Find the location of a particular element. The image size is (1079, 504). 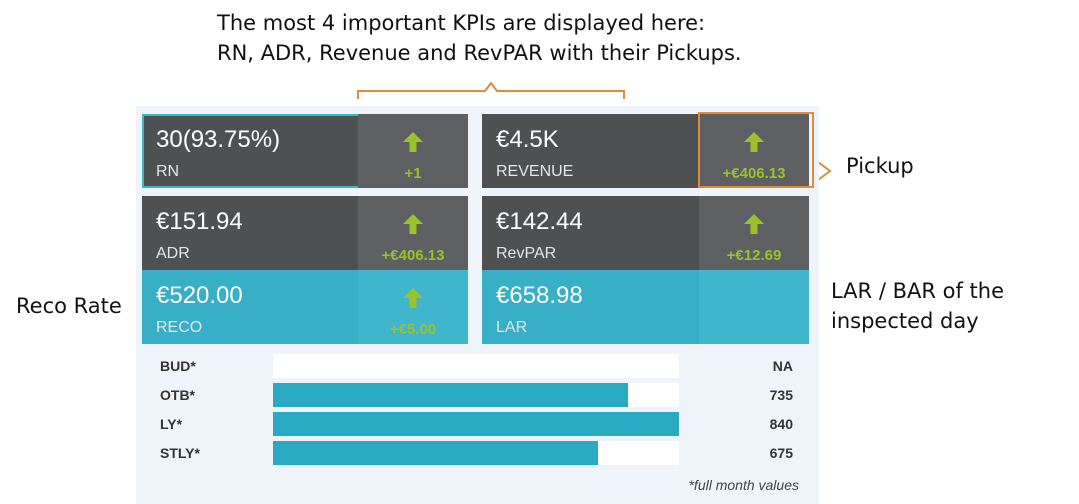

annotation-lar-bar: LAR / BAR of the inspected day is located at coordinates (917, 306).